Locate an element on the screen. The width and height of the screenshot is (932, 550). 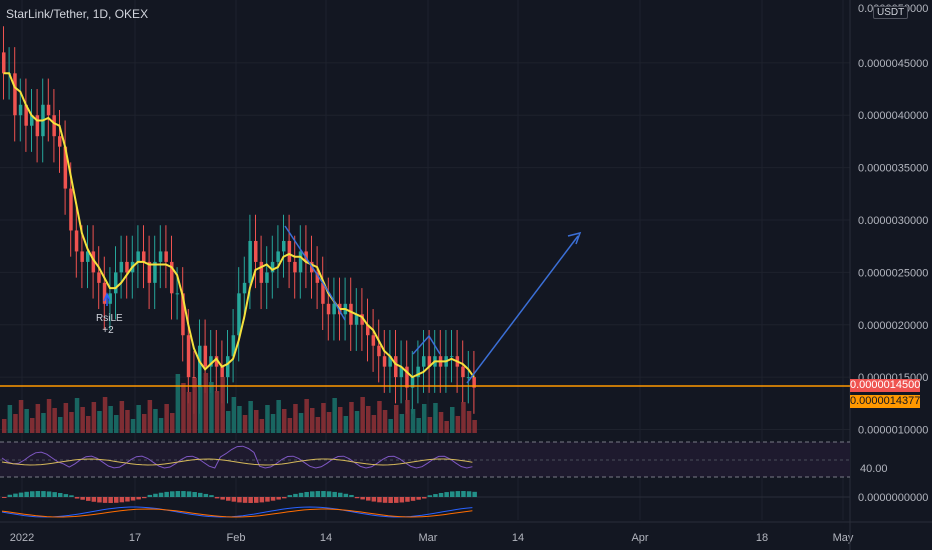
annotation-value: +2 is located at coordinates (108, 330).